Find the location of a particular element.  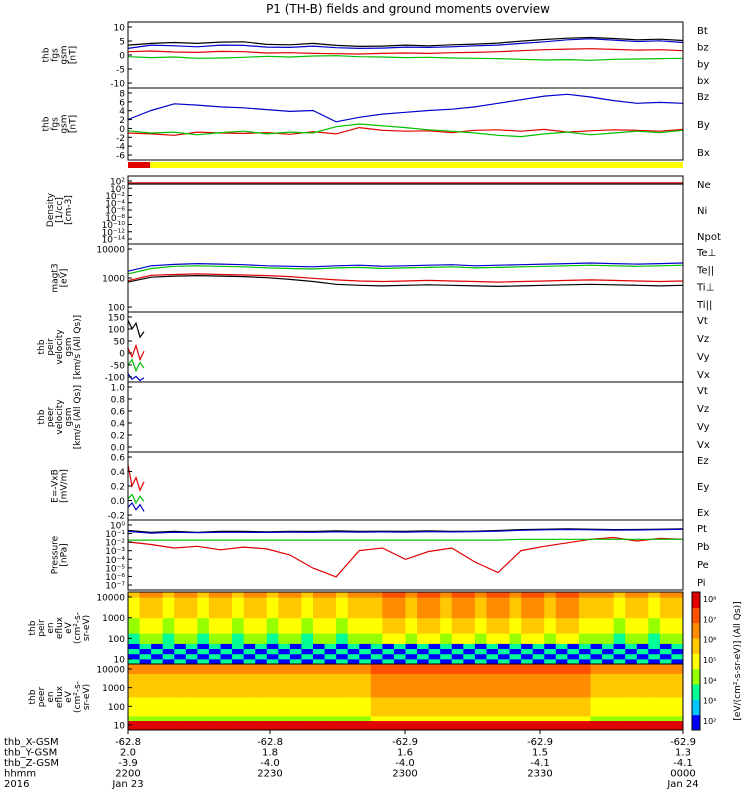

y-tick-label: 10⁻⁴ is located at coordinates (115, 204).